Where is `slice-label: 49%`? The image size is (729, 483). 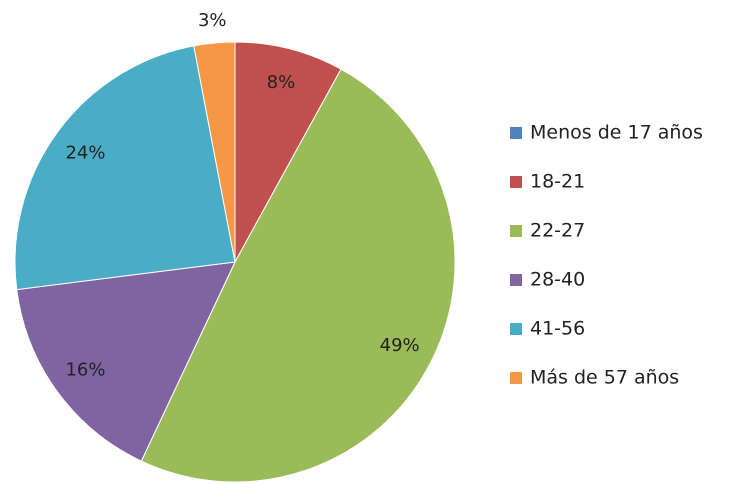 slice-label: 49% is located at coordinates (400, 345).